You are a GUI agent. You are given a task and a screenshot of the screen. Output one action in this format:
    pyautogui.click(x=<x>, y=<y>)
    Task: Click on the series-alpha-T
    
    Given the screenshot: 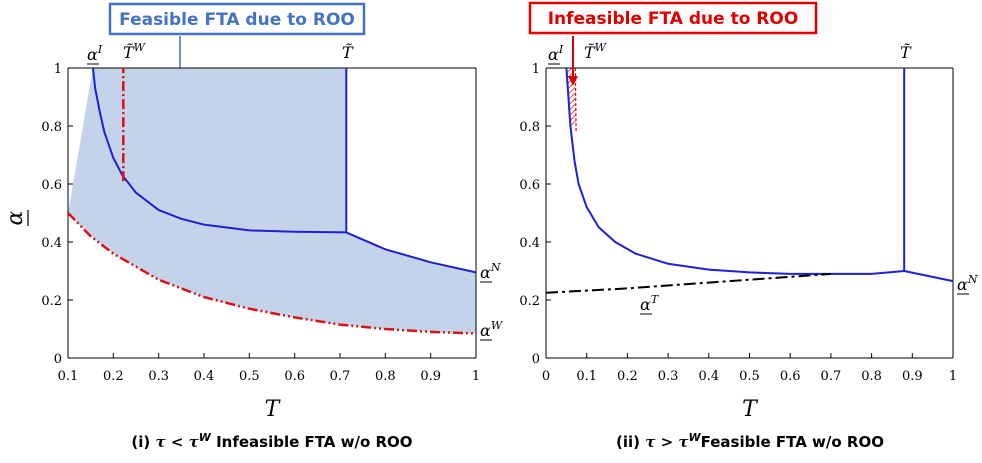 What is the action you would take?
    pyautogui.click(x=688, y=283)
    